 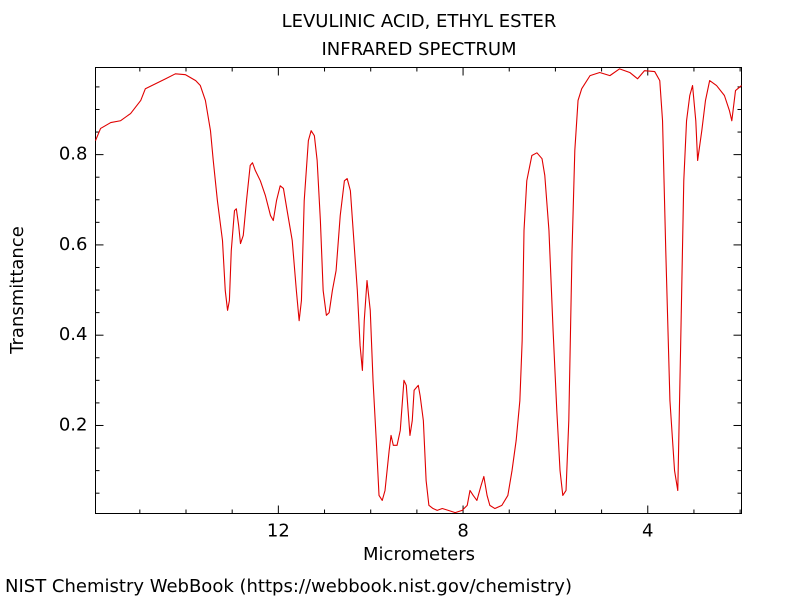 What do you see at coordinates (73, 244) in the screenshot?
I see `y-tick-label: 0.6` at bounding box center [73, 244].